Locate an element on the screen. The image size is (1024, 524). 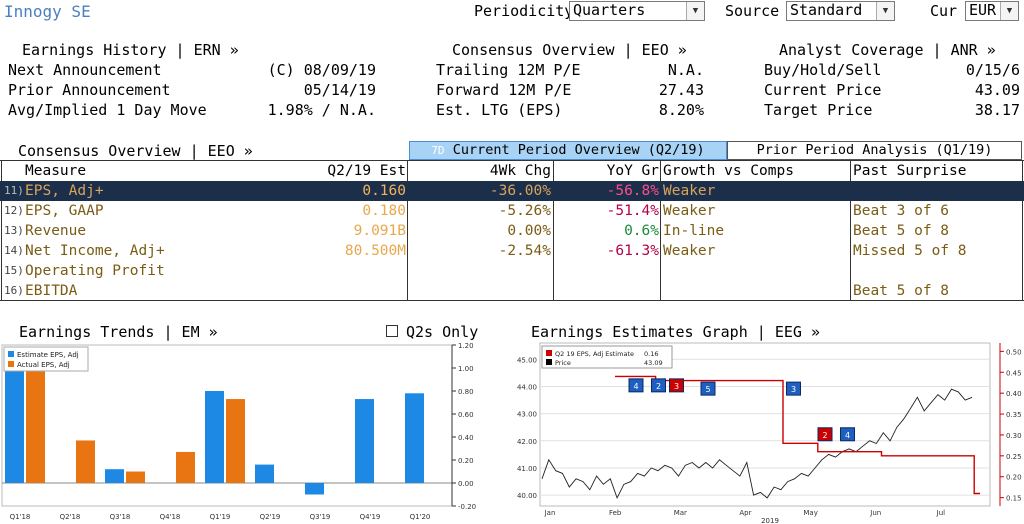
table-row: 16) EBITDA Beat 5 of 8 is located at coordinates (512, 291).